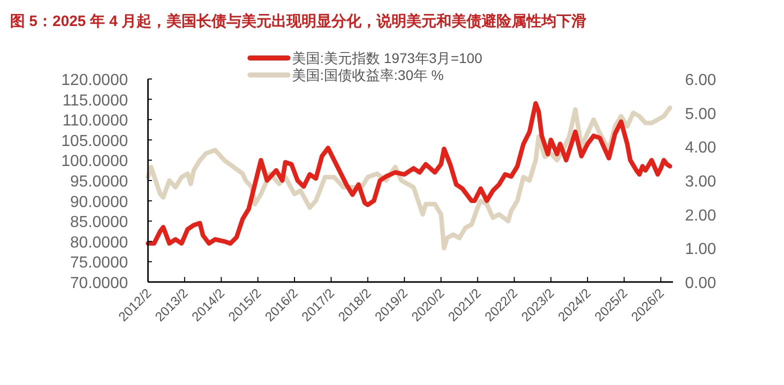  What do you see at coordinates (99, 182) in the screenshot?
I see `y-tick-label: 95.0000` at bounding box center [99, 182].